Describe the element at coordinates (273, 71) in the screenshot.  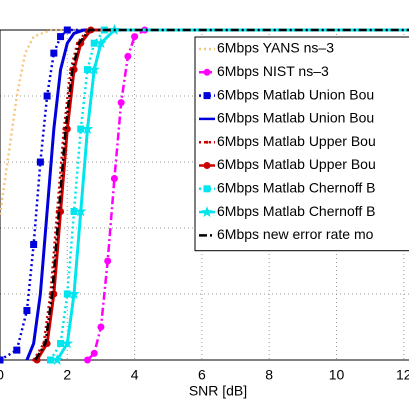
I see `legend-label: 6Mbps NIST ns–3` at that location.